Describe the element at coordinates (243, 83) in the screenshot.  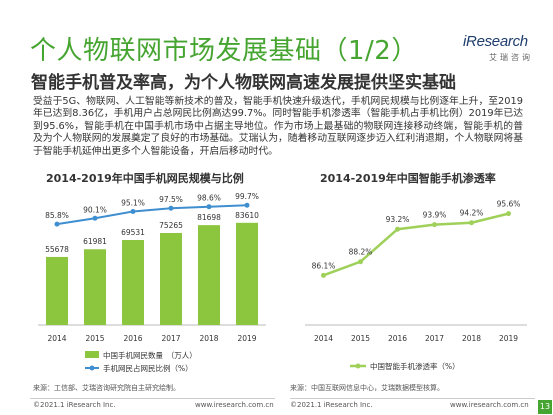
I see `slide-subtitle: 智能手机普及率高，为个人物联网高速发展提供坚实基础` at that location.